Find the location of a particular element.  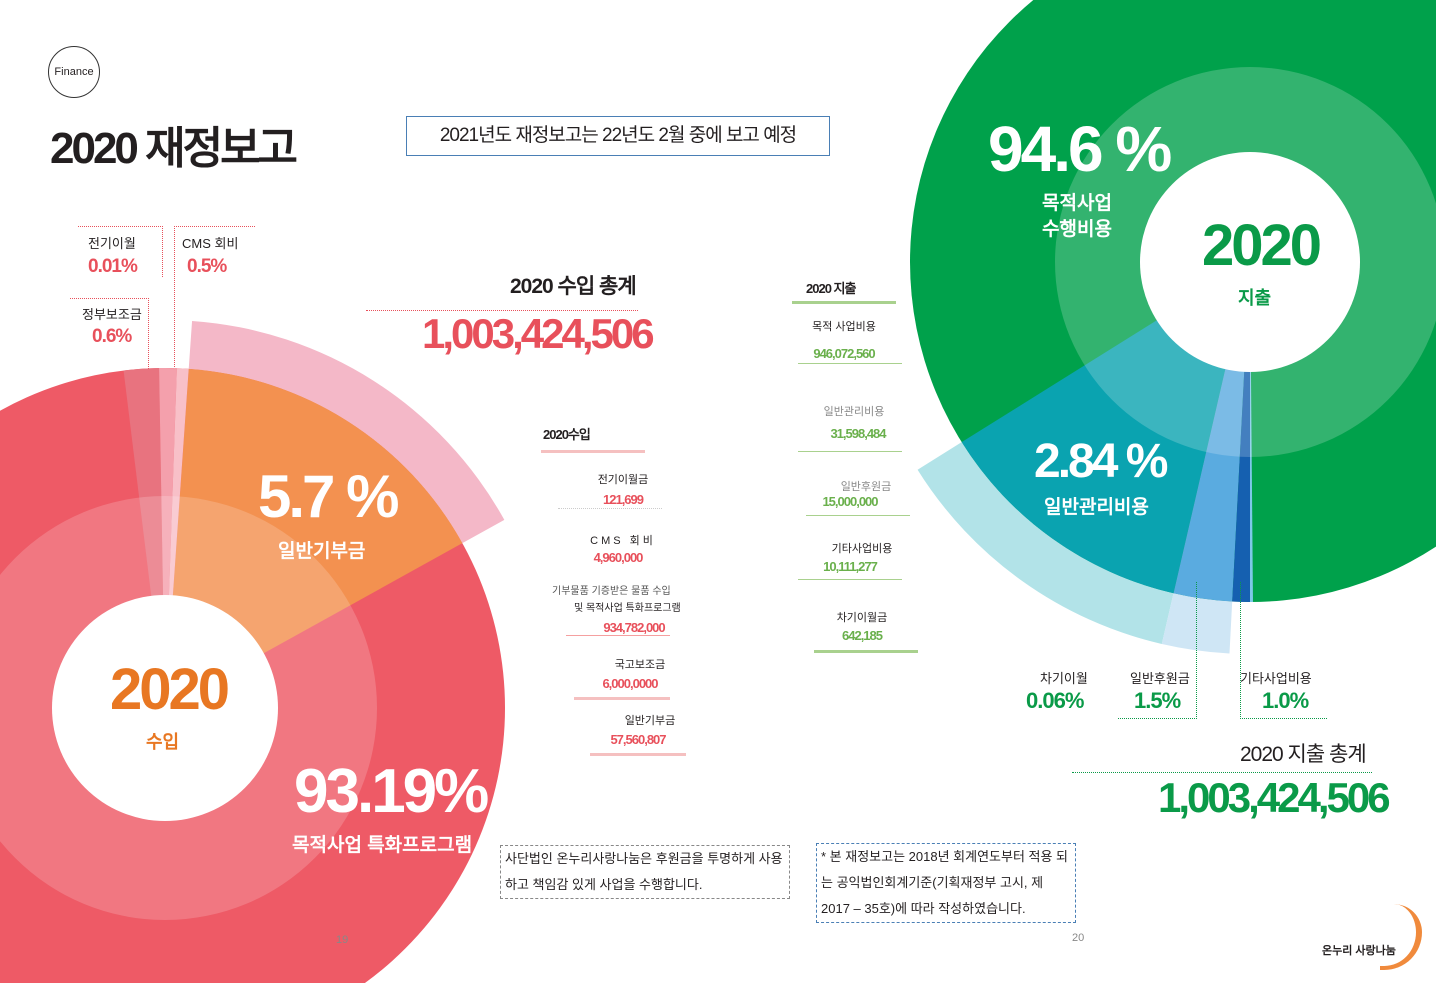

expense-list-title: 2020 지출 is located at coordinates (831, 288).